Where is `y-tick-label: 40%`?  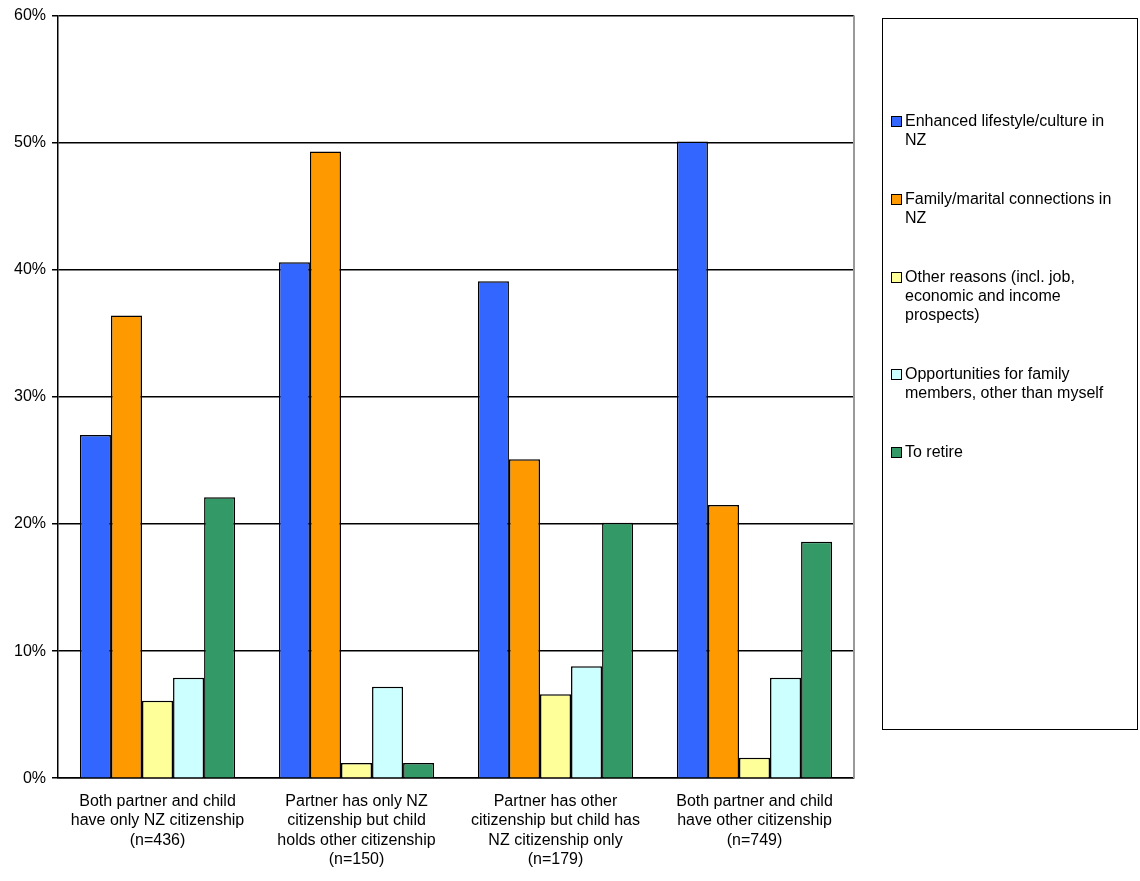 y-tick-label: 40% is located at coordinates (30, 269).